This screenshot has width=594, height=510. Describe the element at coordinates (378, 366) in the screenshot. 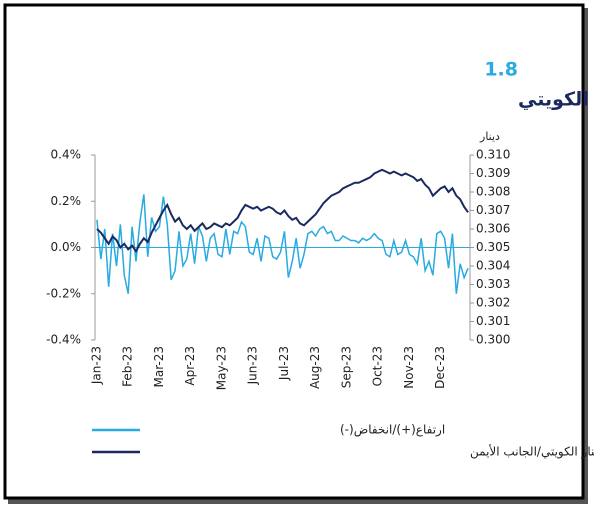

I see `x-tick-label: Oct-23` at that location.